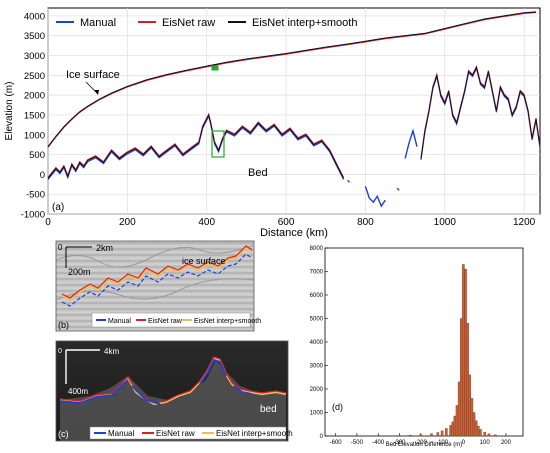  Describe the element at coordinates (317, 273) in the screenshot. I see `d-ytick-label-7000: 7000` at that location.